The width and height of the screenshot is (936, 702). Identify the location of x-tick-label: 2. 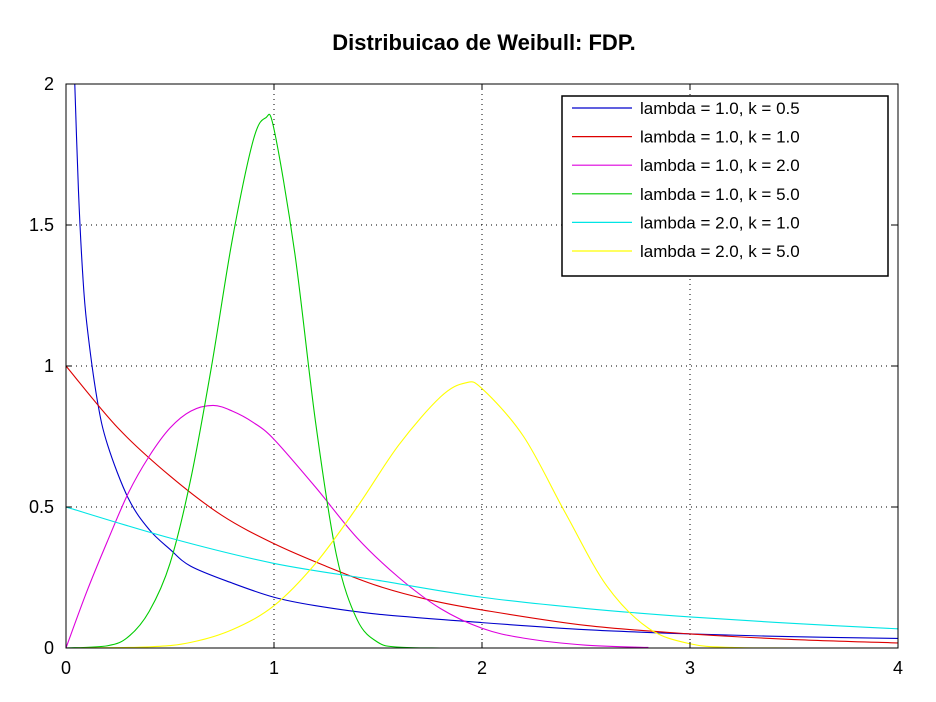
(482, 668).